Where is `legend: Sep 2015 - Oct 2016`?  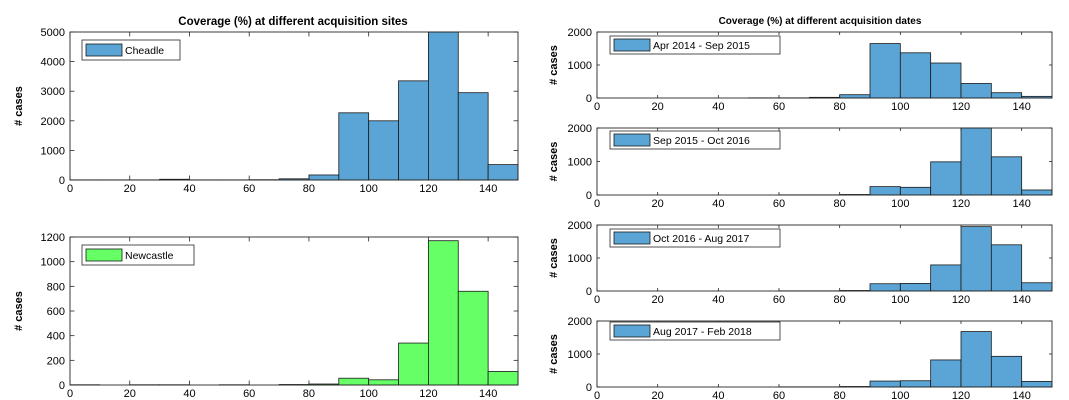
legend: Sep 2015 - Oct 2016 is located at coordinates (695, 140).